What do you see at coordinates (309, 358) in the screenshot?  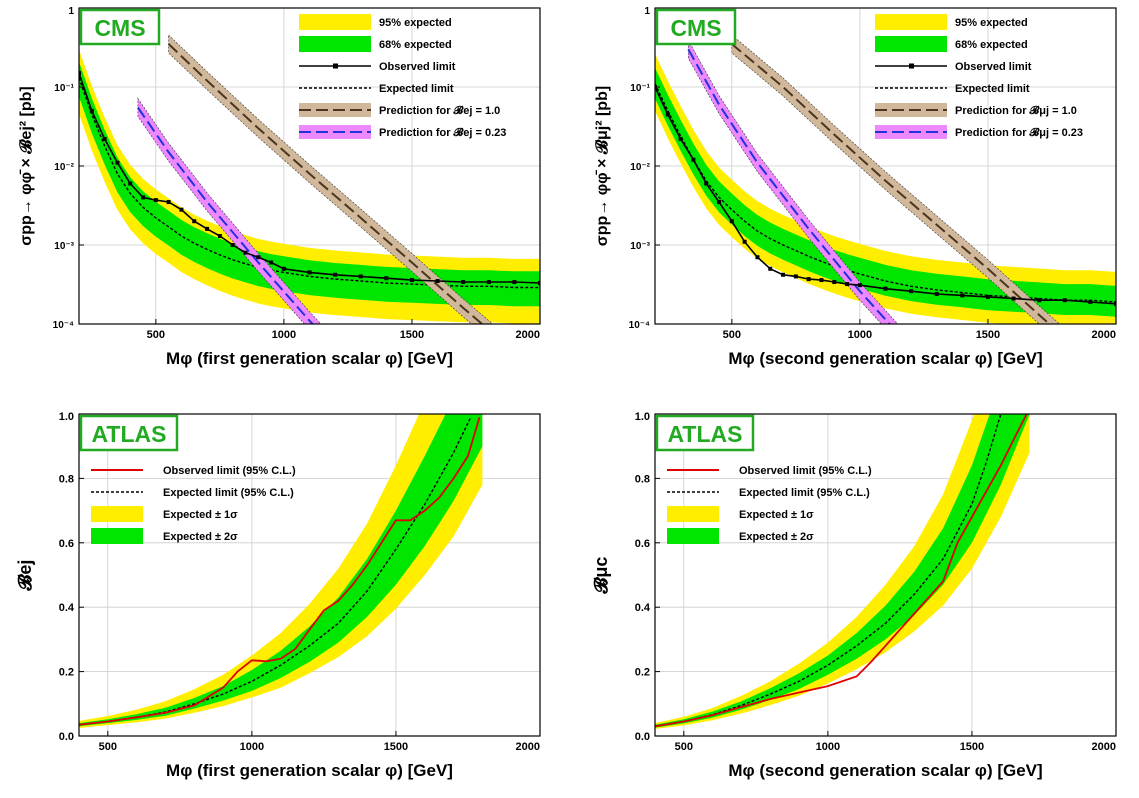 I see `x-axis-label: Mφ (first generation scalar φ) [GeV]` at bounding box center [309, 358].